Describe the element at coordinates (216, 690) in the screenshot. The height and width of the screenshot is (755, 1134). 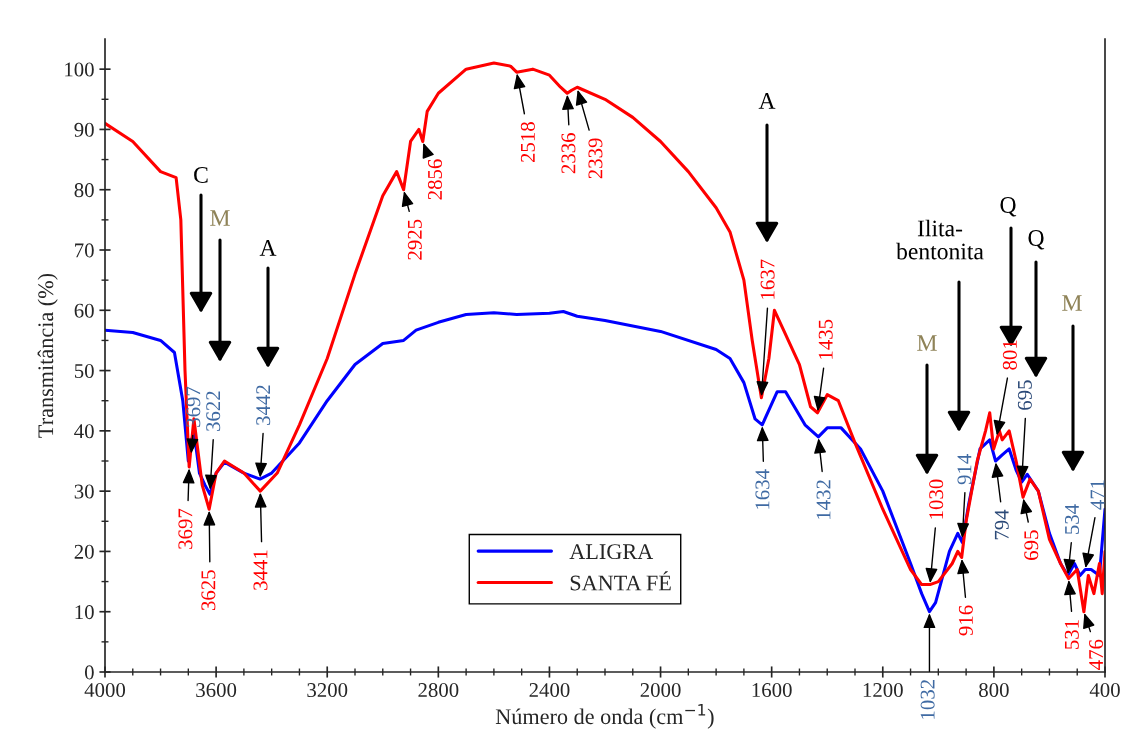
I see `x-tick-label: 3600` at that location.